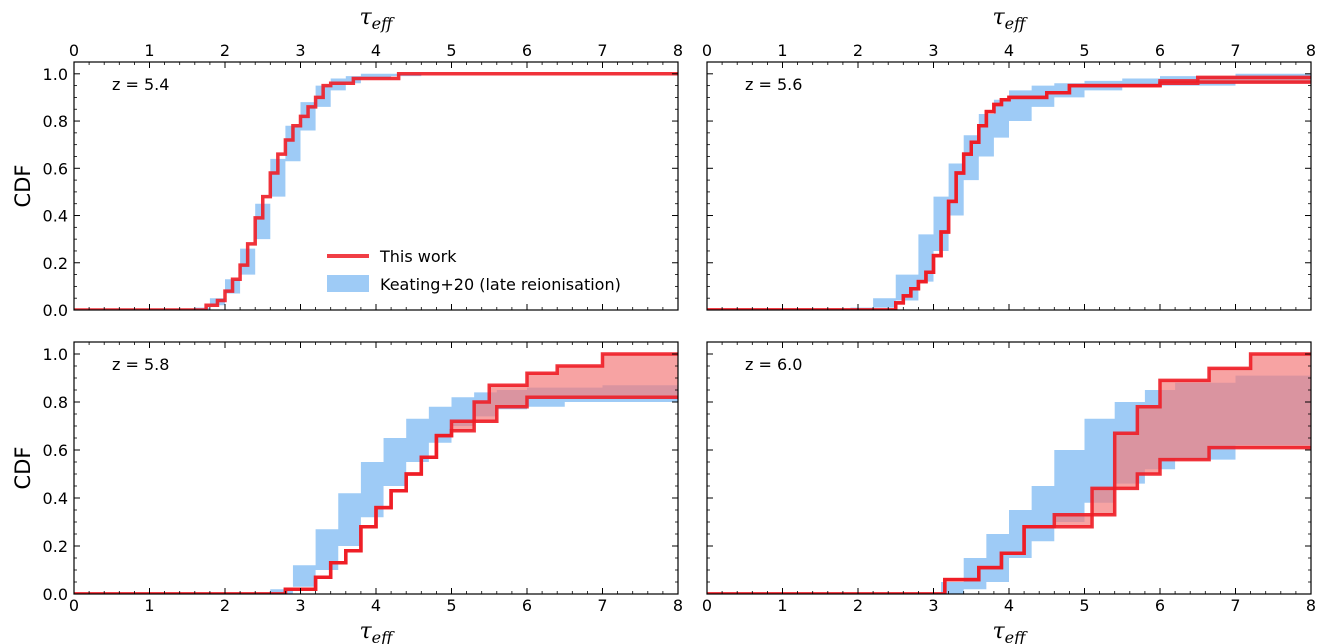 This screenshot has height=644, width=1325. I want to click on legend-swatch-keating, so click(348, 283).